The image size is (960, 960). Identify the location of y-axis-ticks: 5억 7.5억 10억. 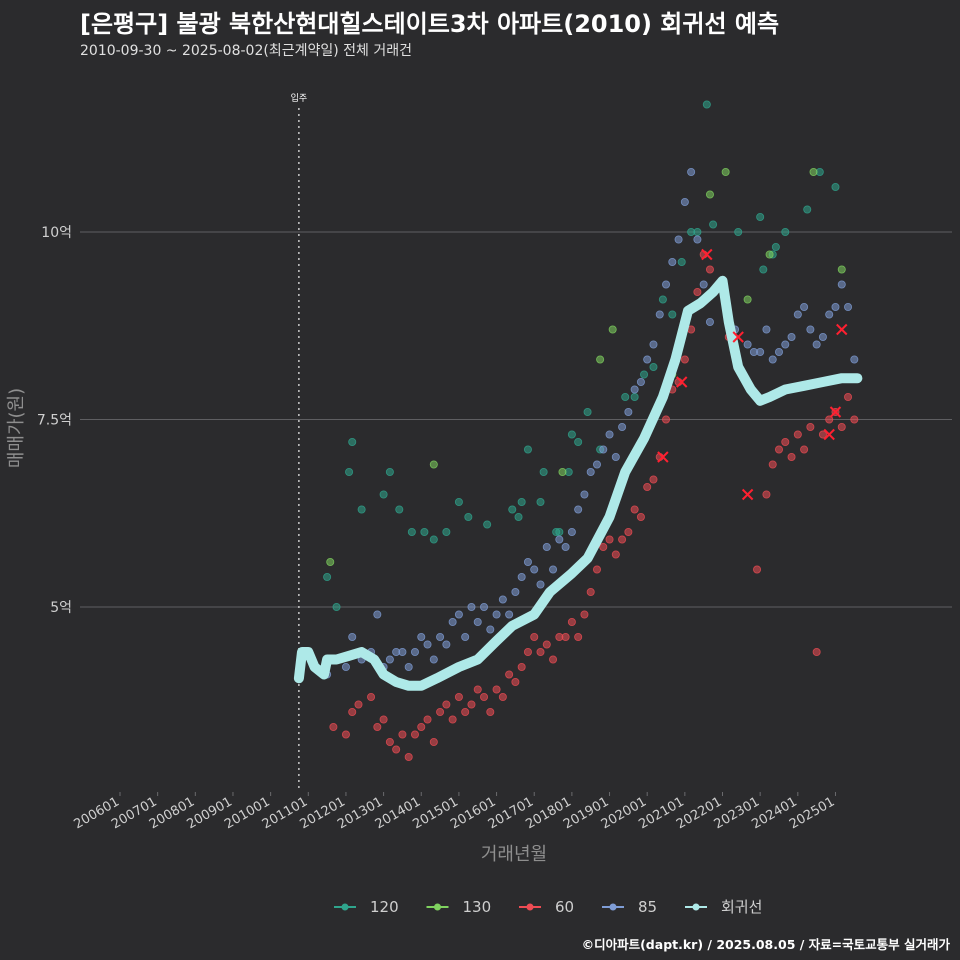
(54, 420).